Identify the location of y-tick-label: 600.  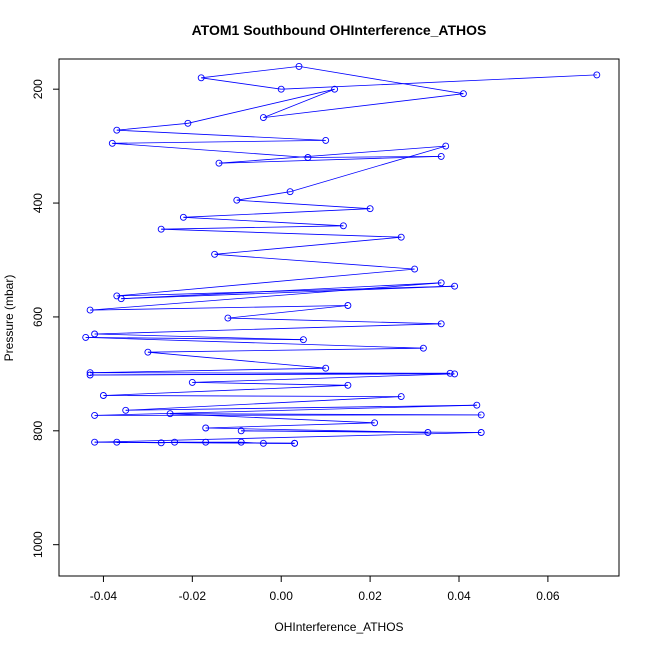
(38, 317).